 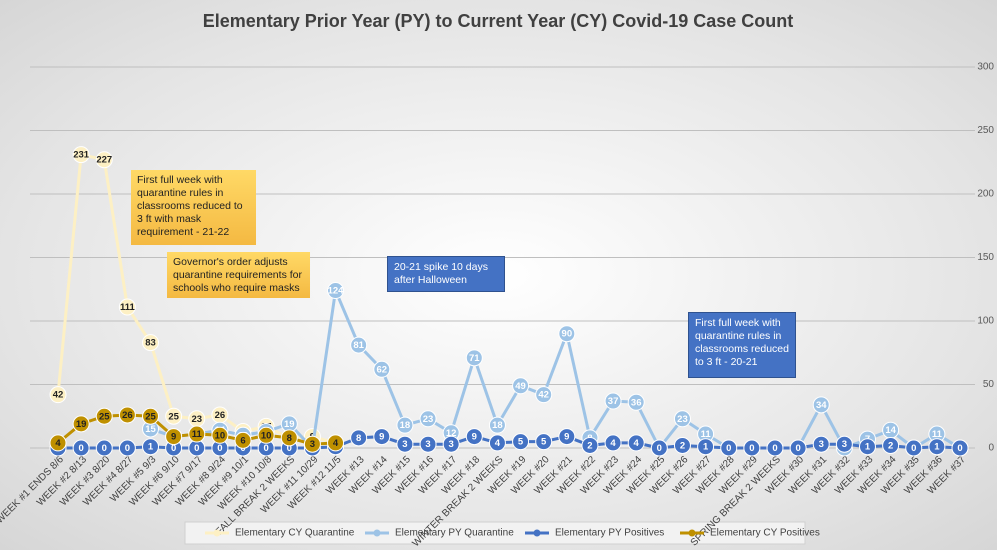 I want to click on legend-label: Elementary PY Positives, so click(x=609, y=533).